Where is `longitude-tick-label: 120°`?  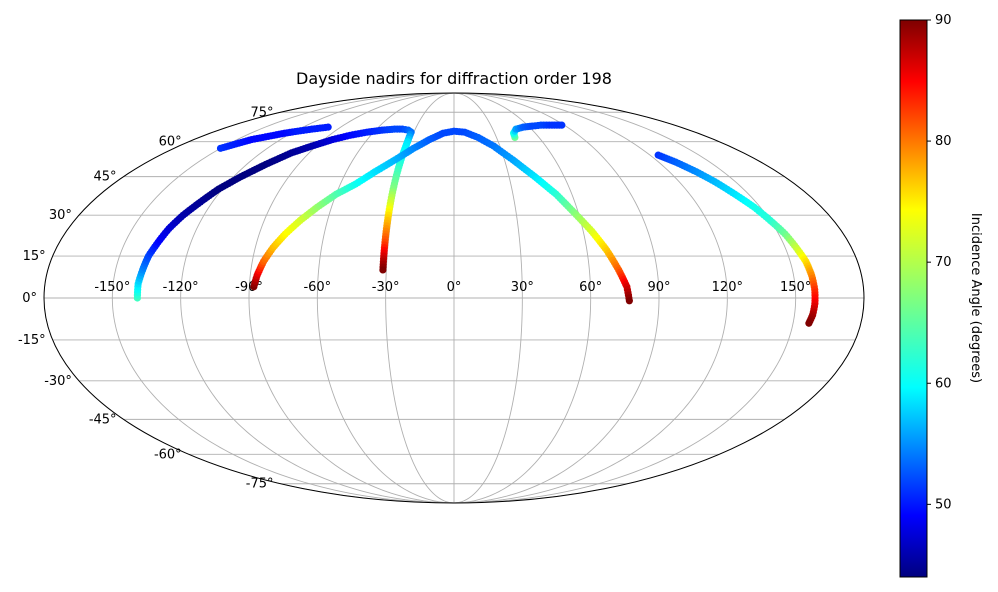
longitude-tick-label: 120° is located at coordinates (727, 287).